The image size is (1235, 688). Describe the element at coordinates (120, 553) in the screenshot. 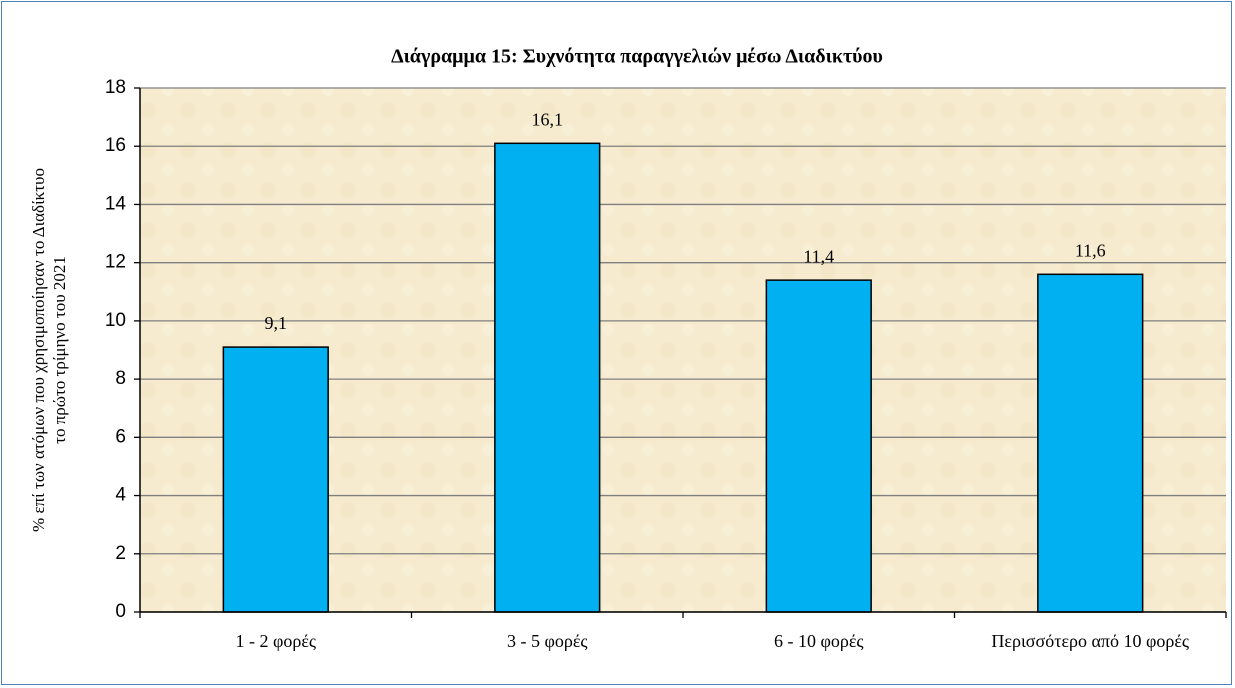

I see `y-tick-label: 2` at that location.